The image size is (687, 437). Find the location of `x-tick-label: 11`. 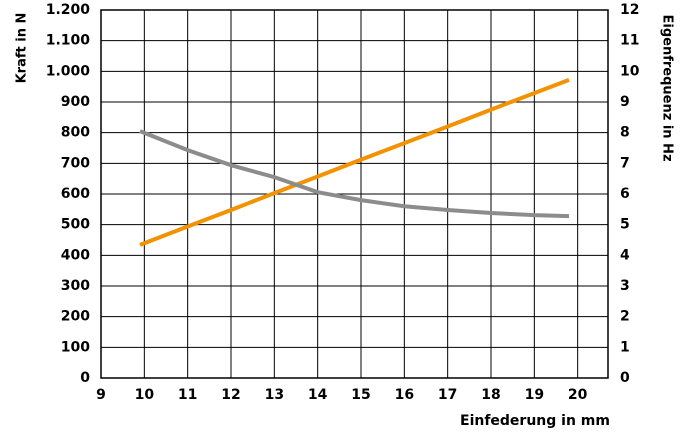

x-tick-label: 11 is located at coordinates (187, 395).